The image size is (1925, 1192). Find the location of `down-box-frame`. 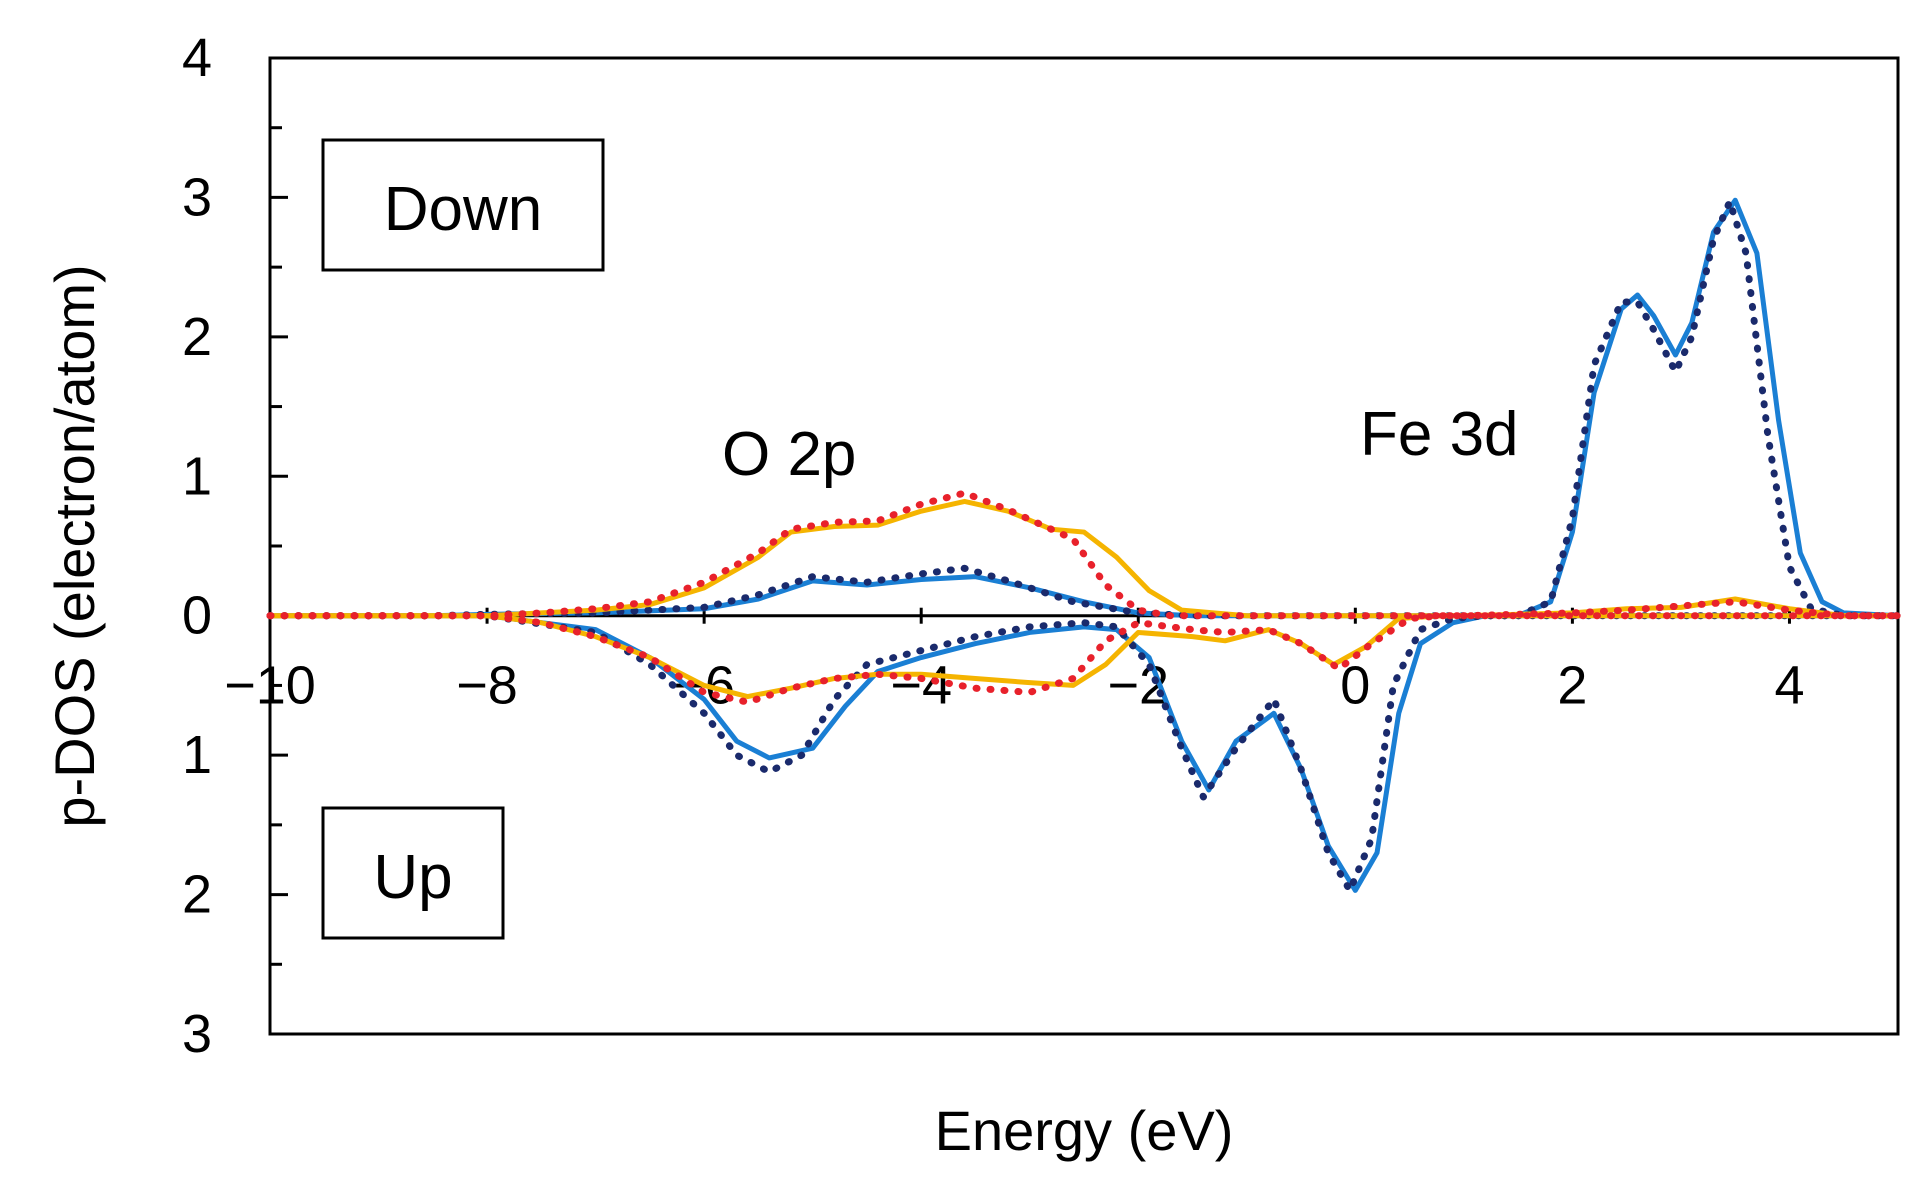

down-box-frame is located at coordinates (463, 205).